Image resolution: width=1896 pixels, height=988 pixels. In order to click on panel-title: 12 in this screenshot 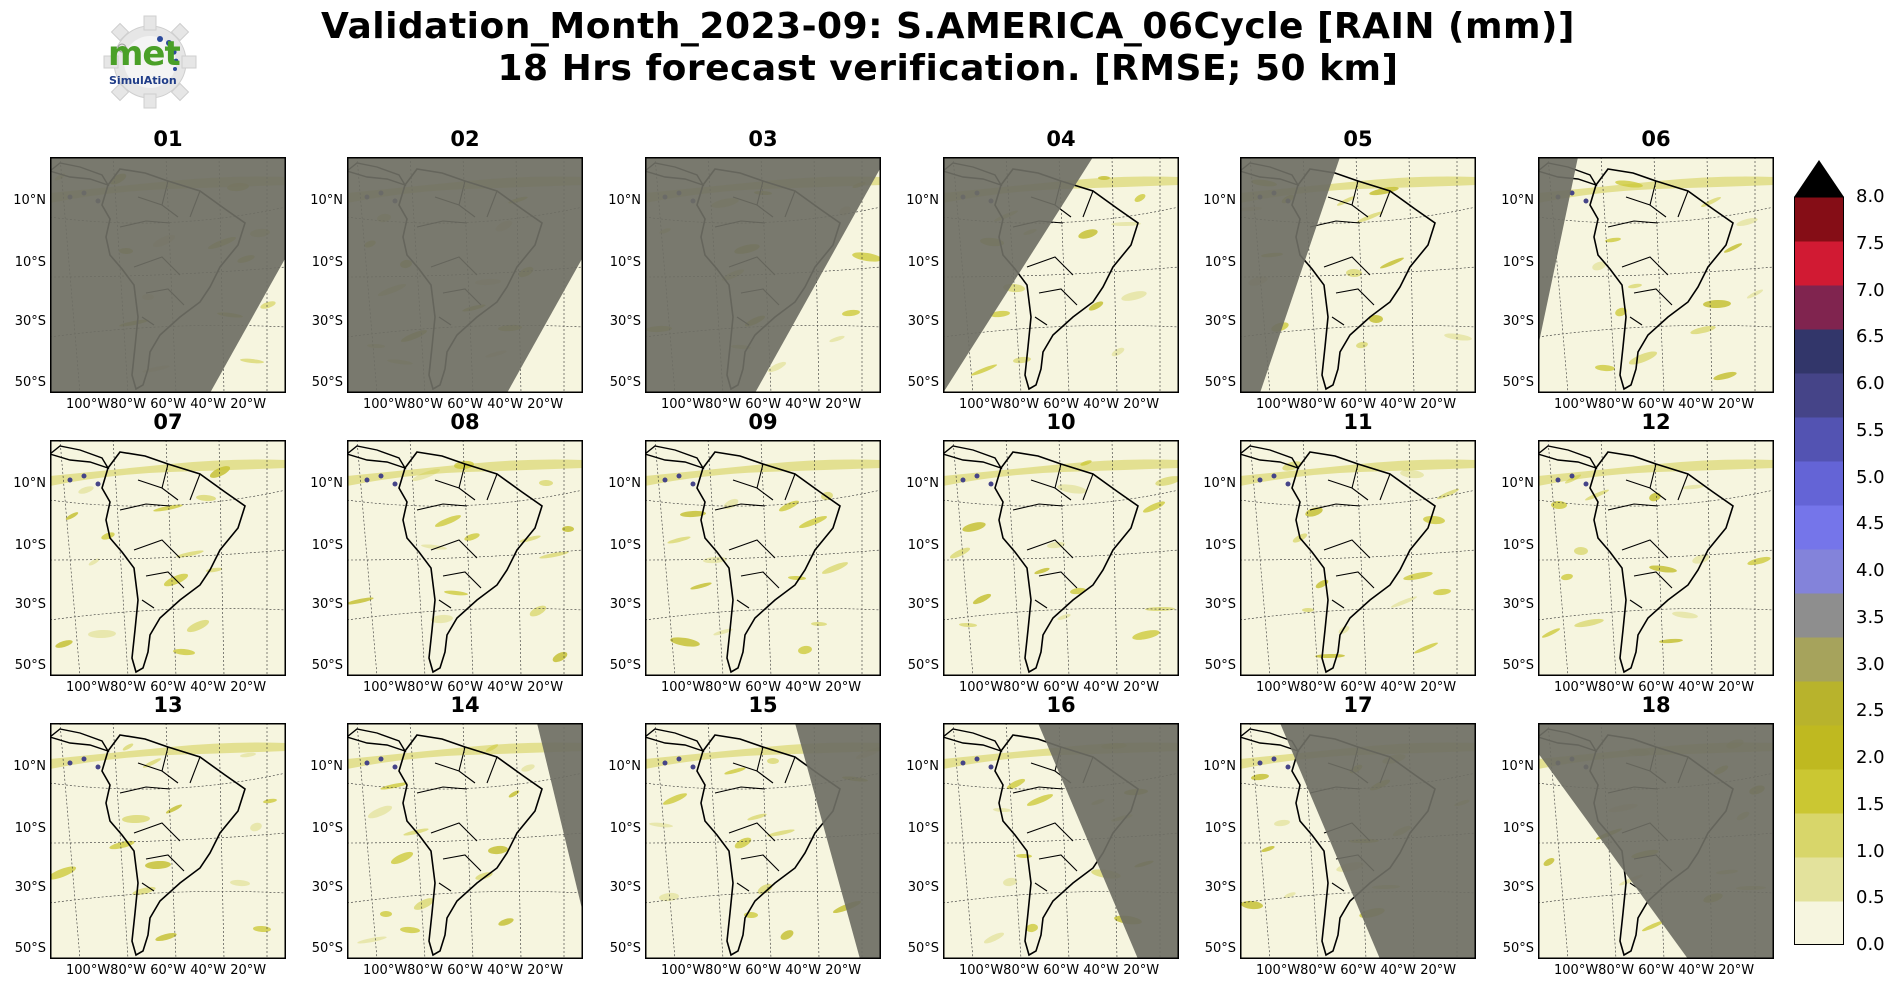, I will do `click(1656, 422)`.